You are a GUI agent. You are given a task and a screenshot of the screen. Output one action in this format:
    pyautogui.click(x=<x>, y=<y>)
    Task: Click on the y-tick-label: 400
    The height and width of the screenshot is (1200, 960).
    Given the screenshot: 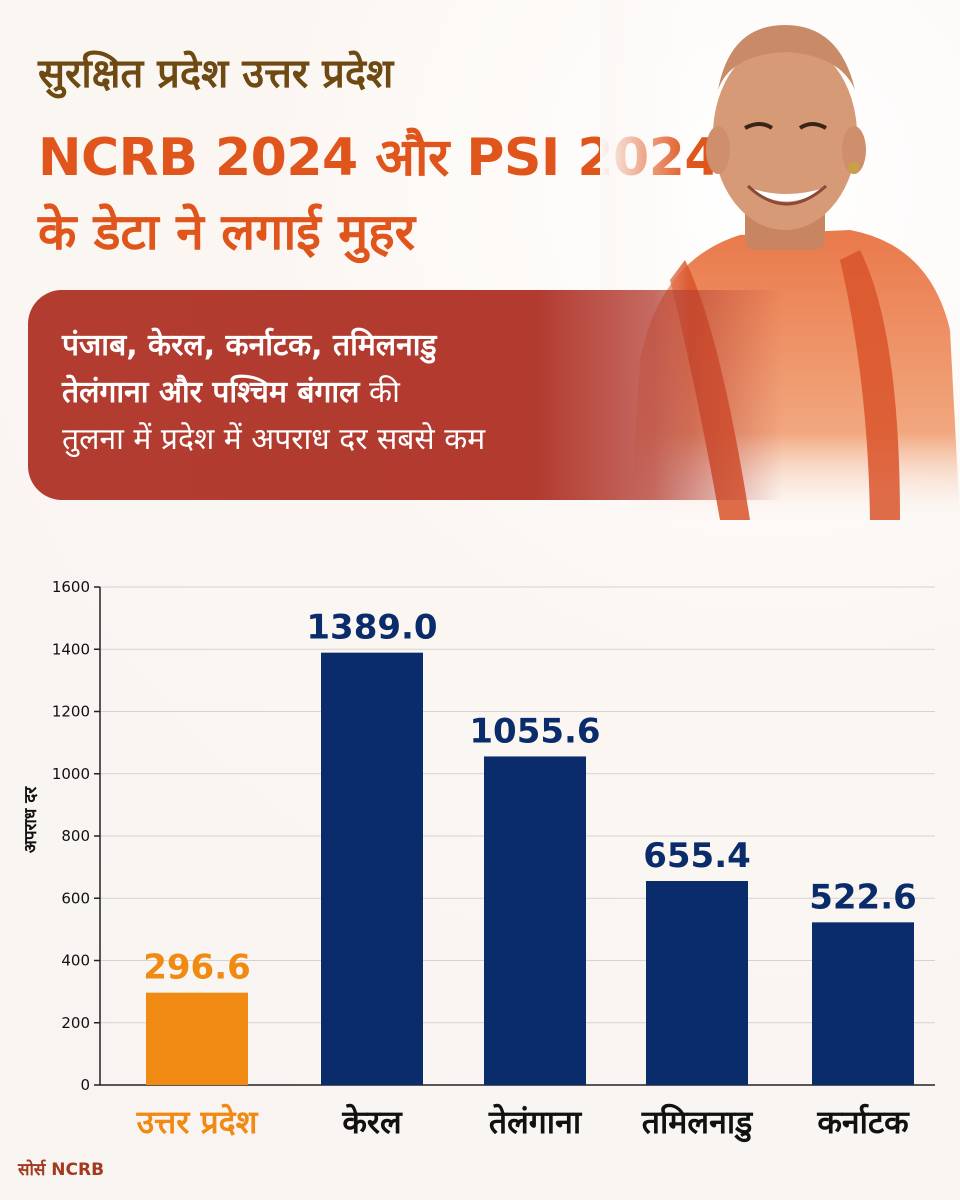 What is the action you would take?
    pyautogui.click(x=75, y=961)
    